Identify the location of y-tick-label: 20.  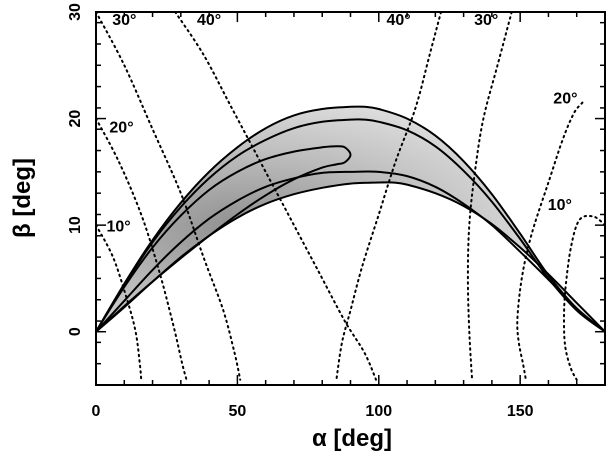
(75, 119).